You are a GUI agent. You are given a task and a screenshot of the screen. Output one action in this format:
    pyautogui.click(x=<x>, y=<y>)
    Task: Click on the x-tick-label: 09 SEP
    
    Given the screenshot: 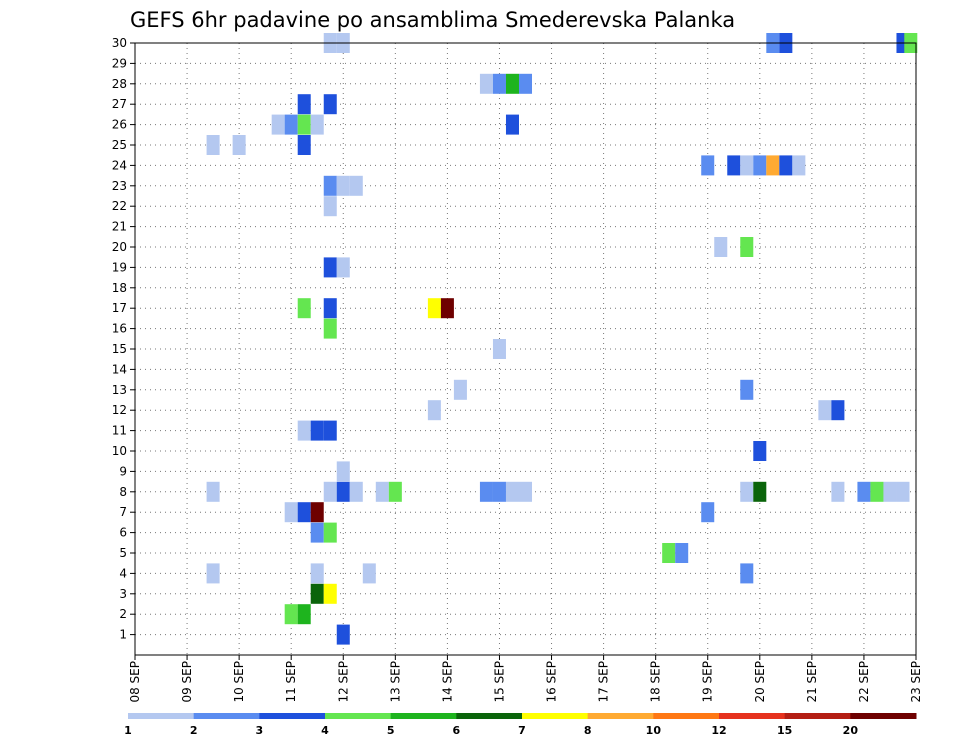 What is the action you would take?
    pyautogui.click(x=187, y=682)
    